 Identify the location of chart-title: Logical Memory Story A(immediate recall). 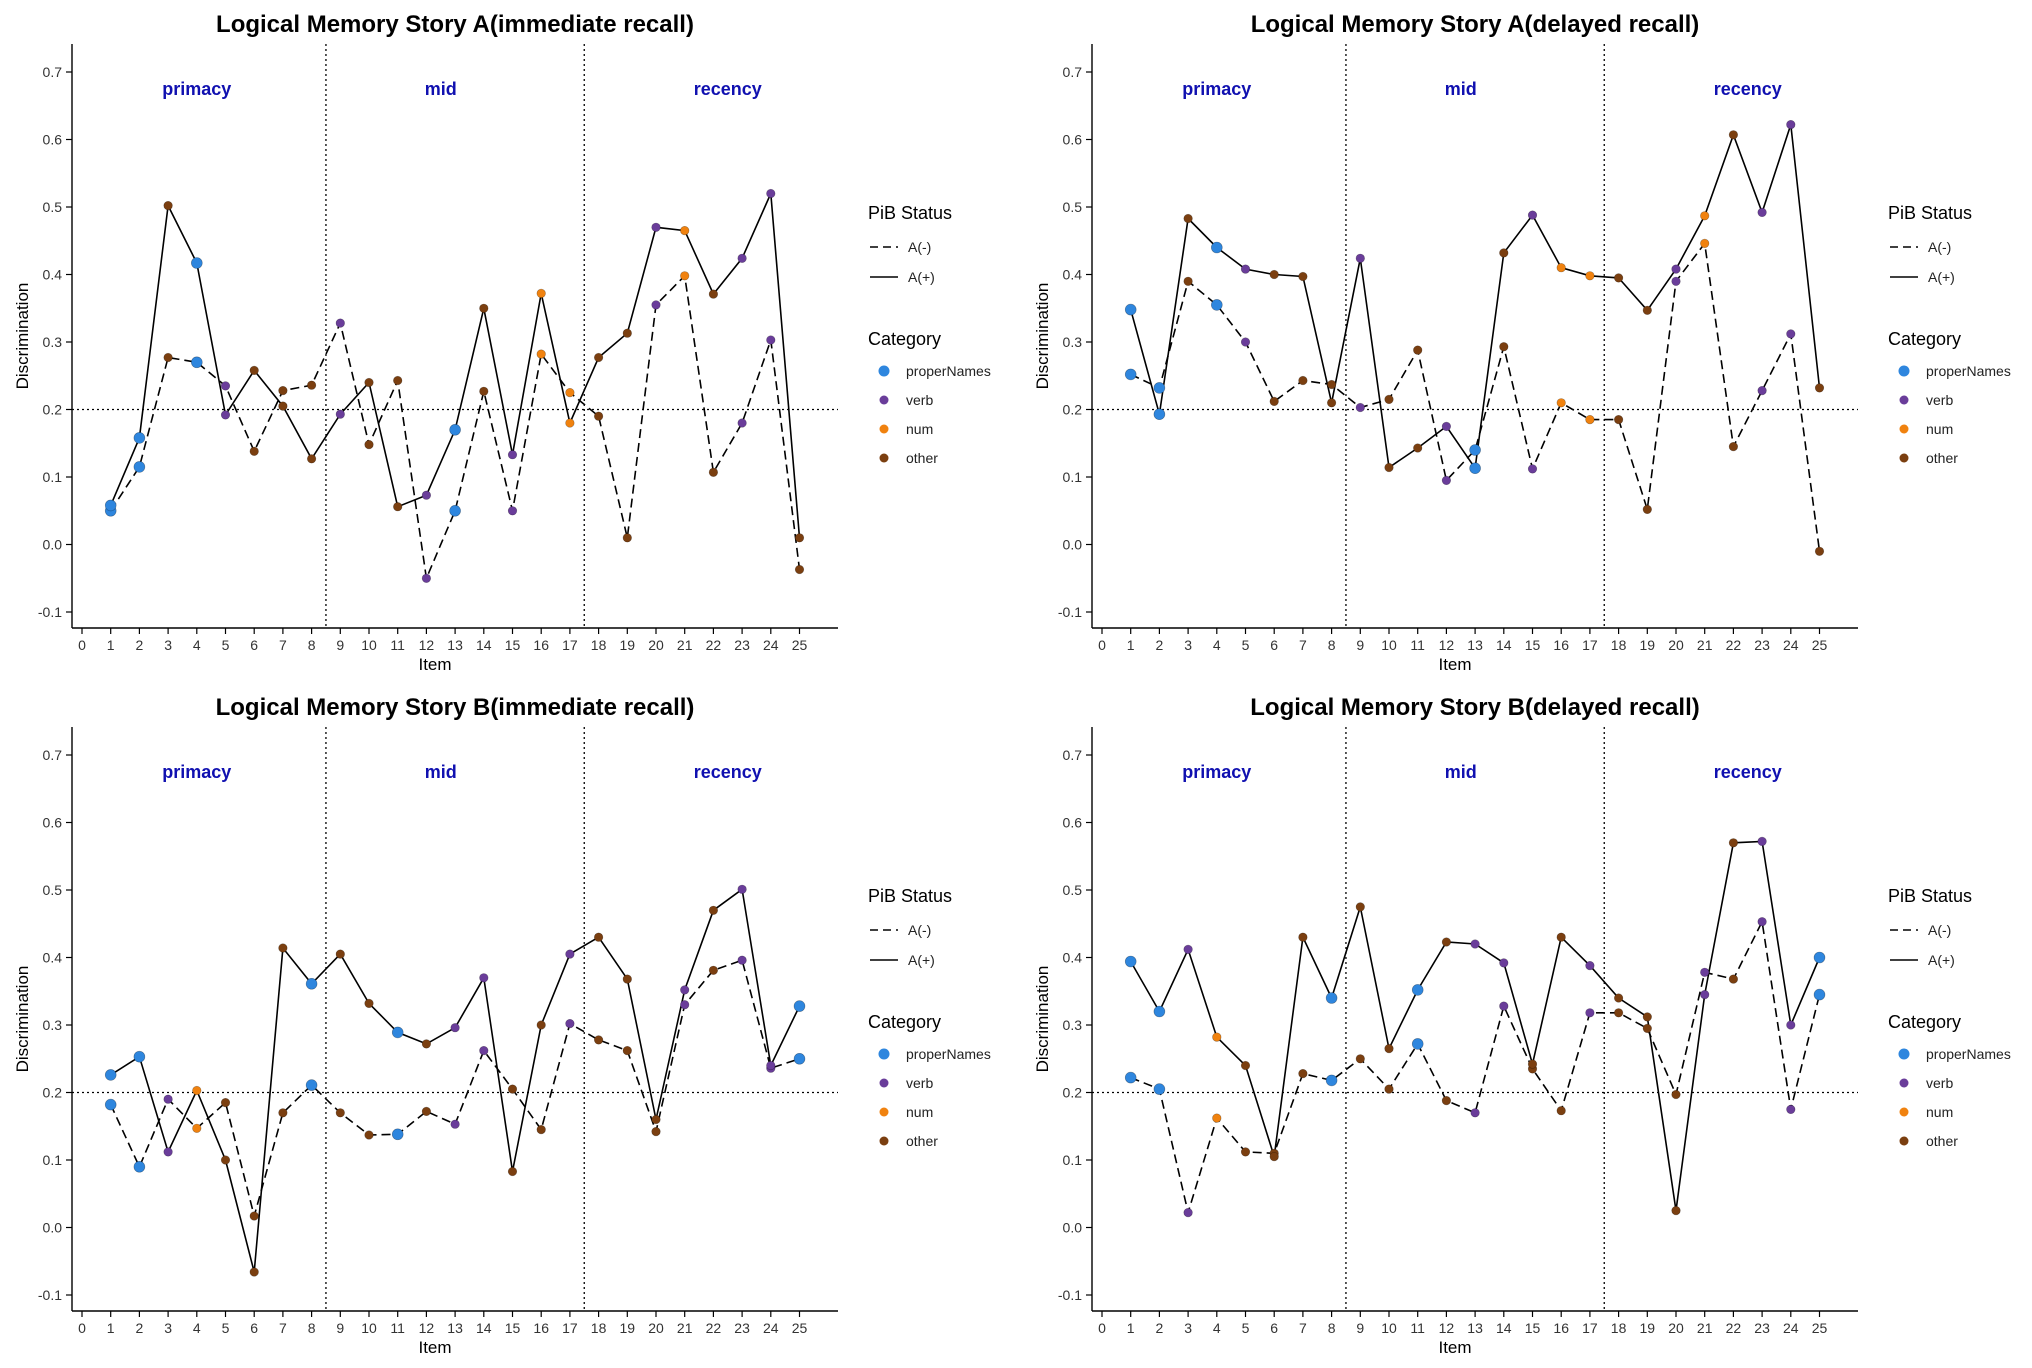
(455, 24).